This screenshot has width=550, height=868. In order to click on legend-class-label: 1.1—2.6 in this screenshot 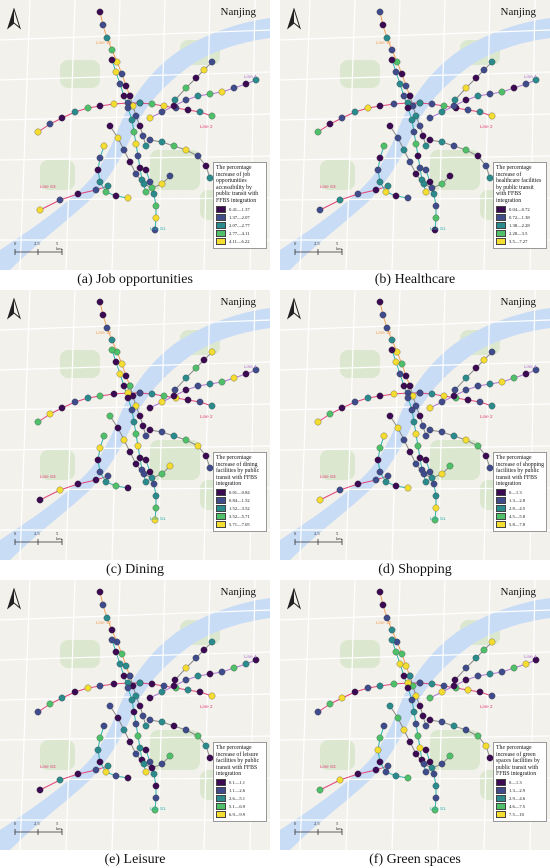, I will do `click(237, 790)`.